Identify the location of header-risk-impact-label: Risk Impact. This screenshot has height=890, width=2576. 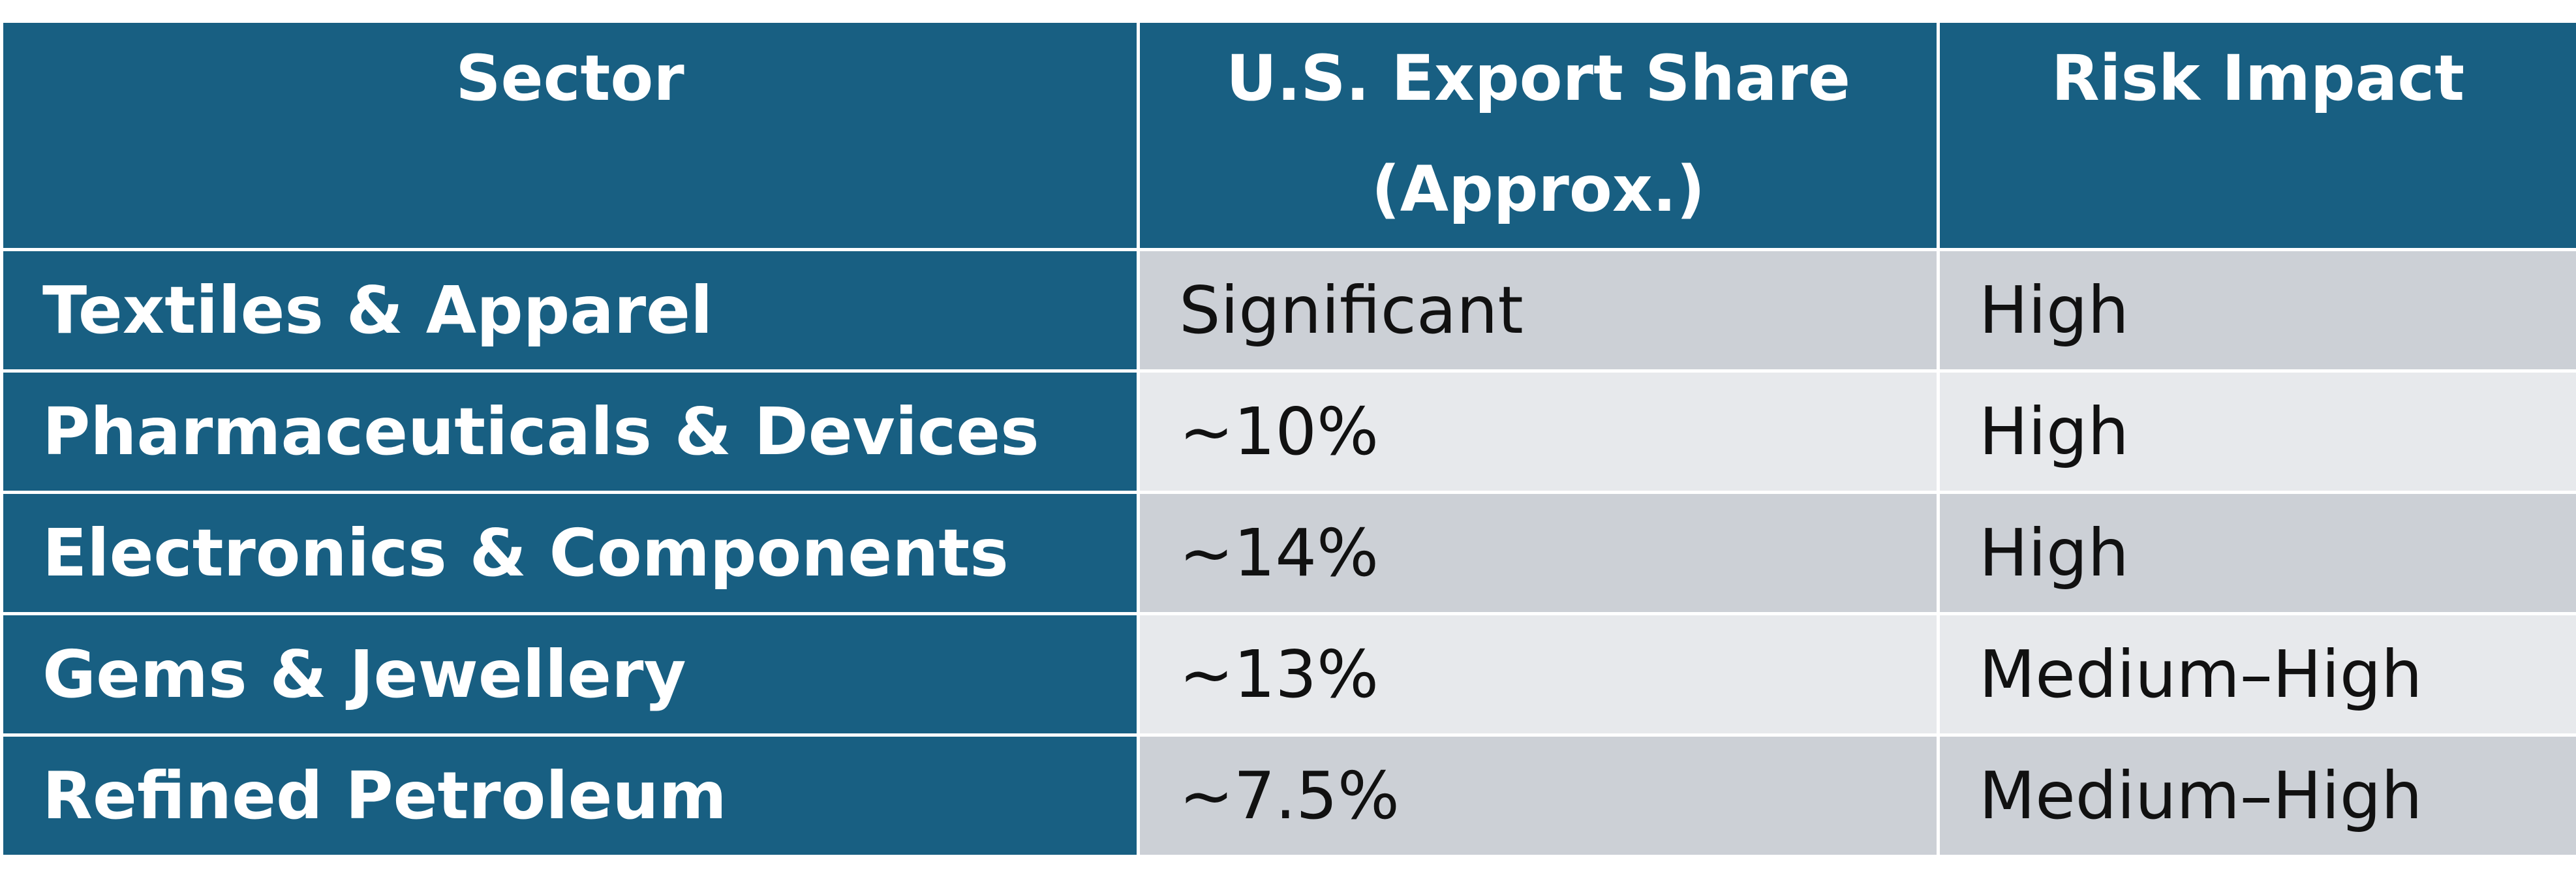
(2258, 78).